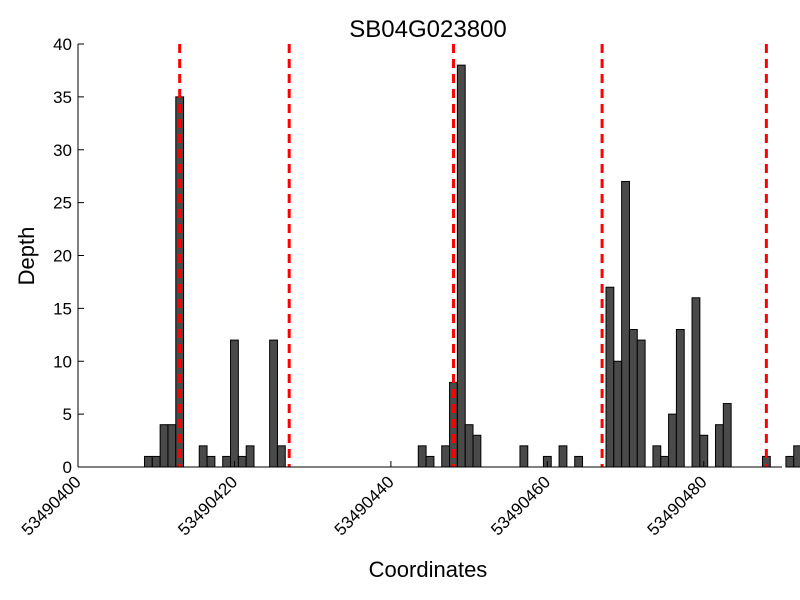 This screenshot has width=800, height=600. I want to click on x-tick-label: 53490400, so click(51, 505).